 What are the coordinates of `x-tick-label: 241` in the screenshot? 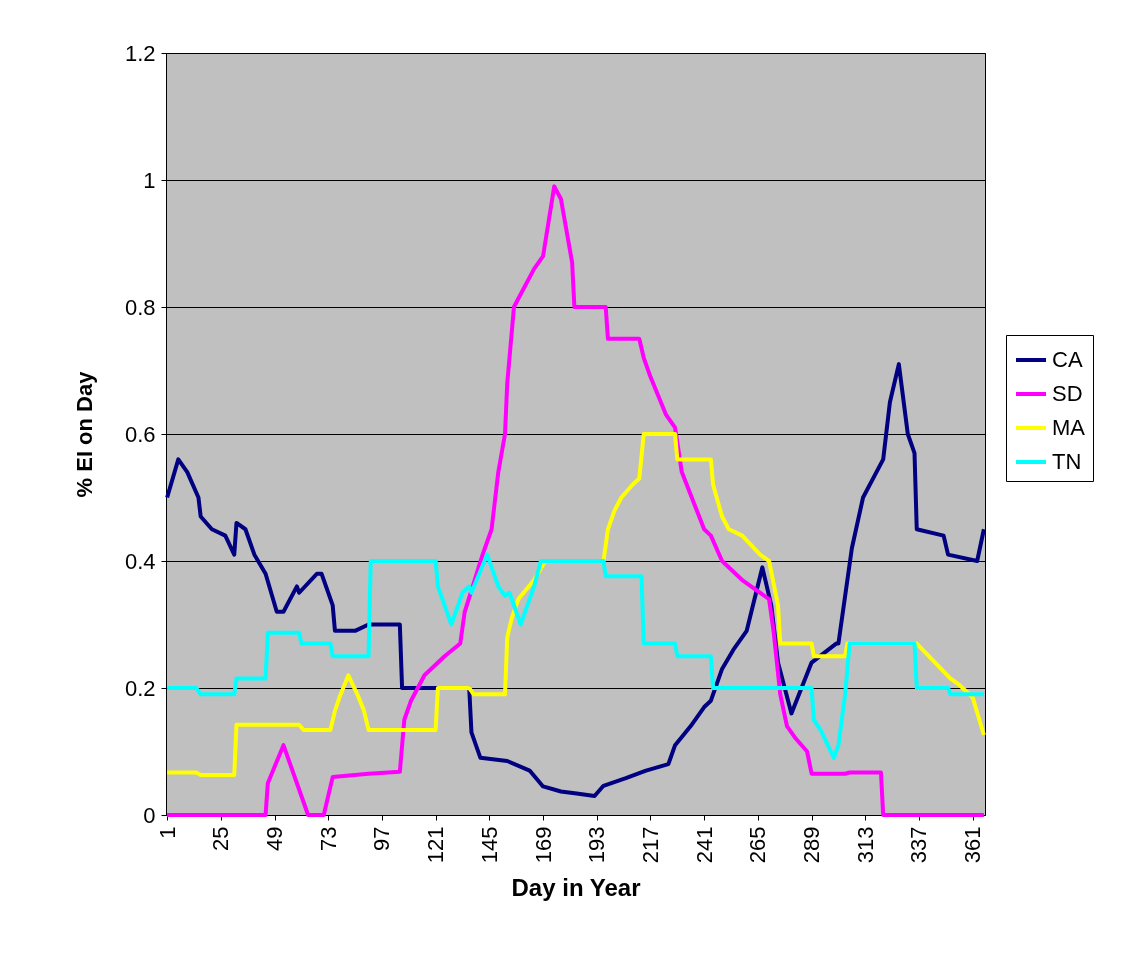 It's located at (704, 845).